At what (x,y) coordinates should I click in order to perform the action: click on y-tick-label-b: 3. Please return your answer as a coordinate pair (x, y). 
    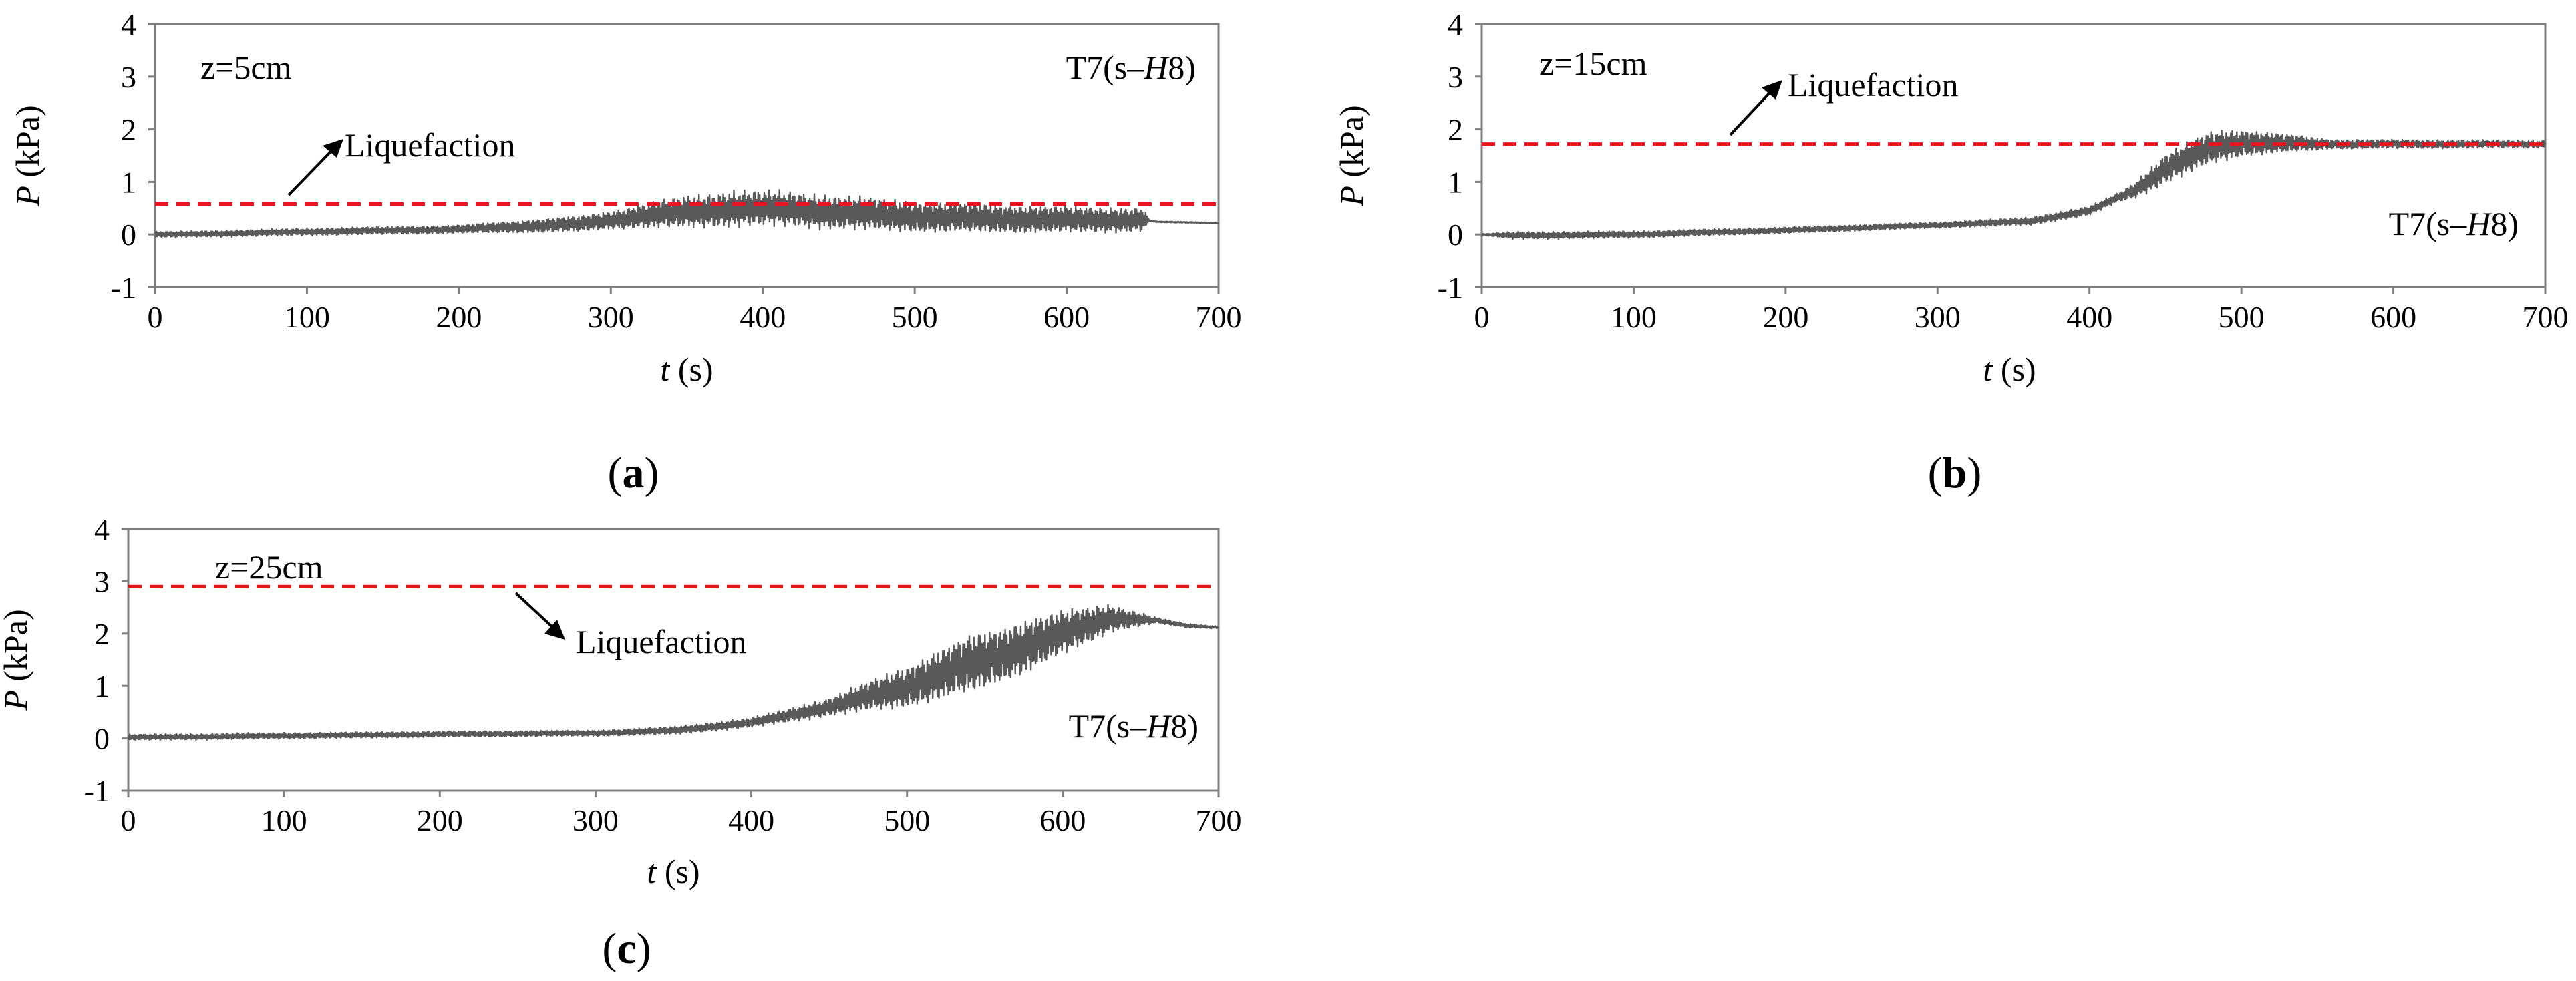
    Looking at the image, I should click on (1455, 77).